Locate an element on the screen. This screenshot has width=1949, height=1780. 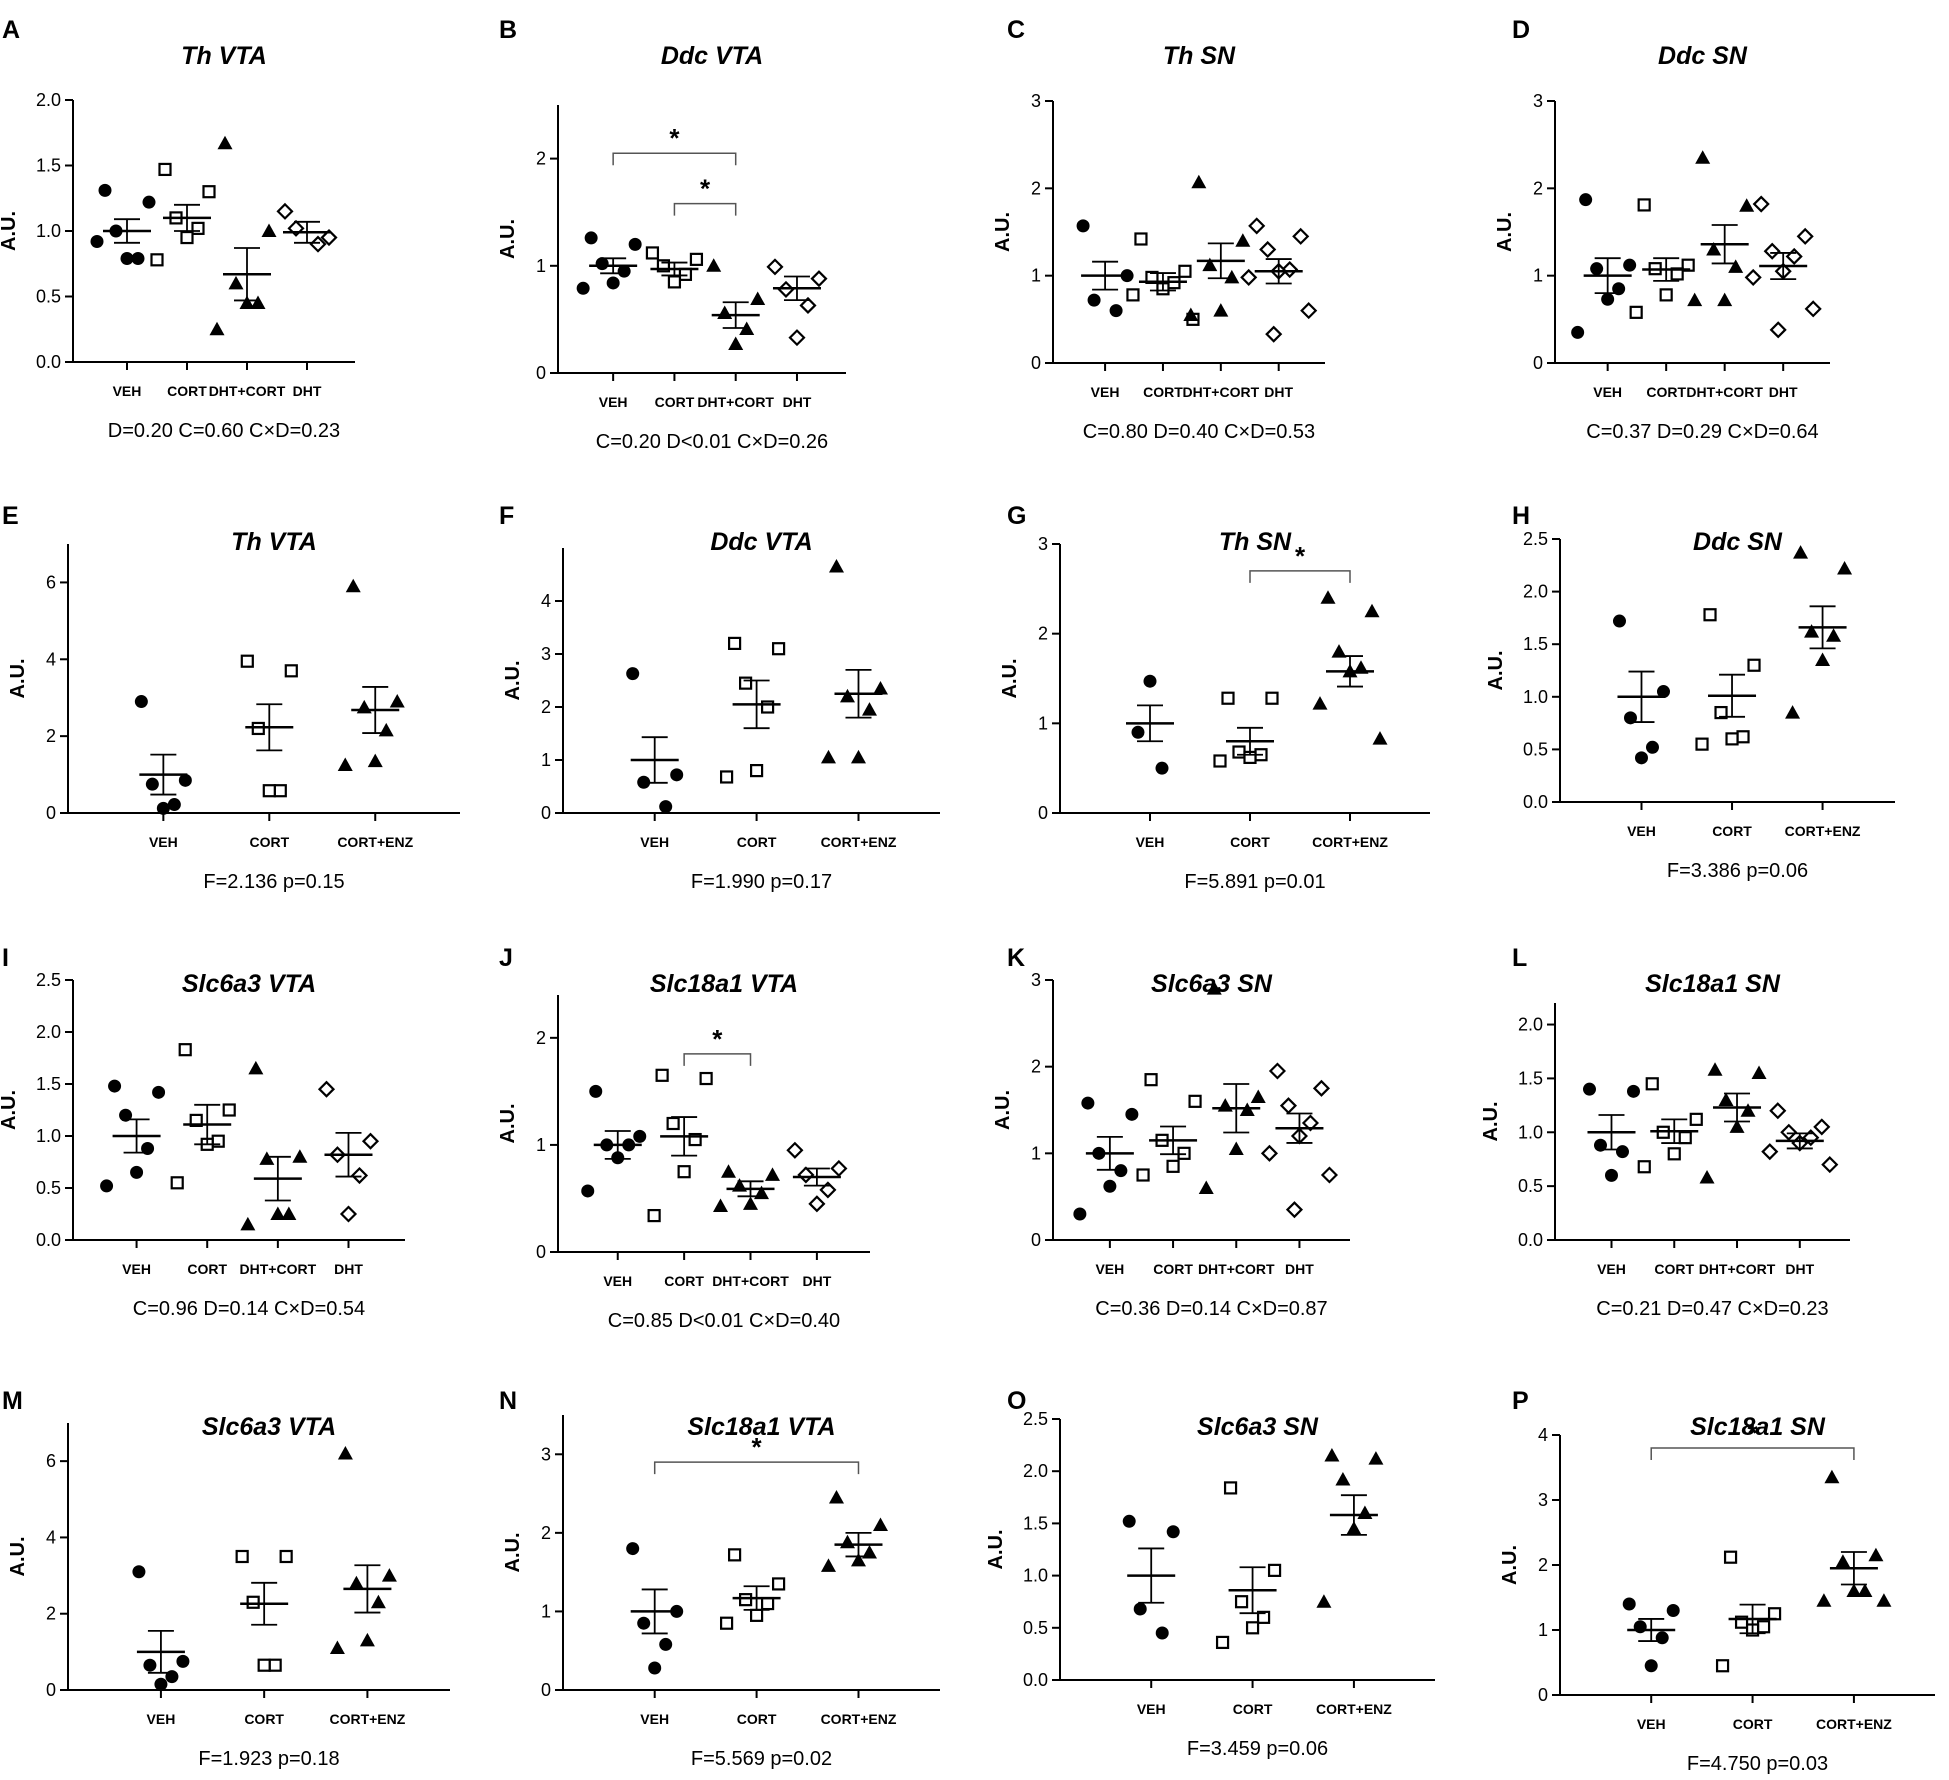
panel-letter-k: K is located at coordinates (1016, 958).